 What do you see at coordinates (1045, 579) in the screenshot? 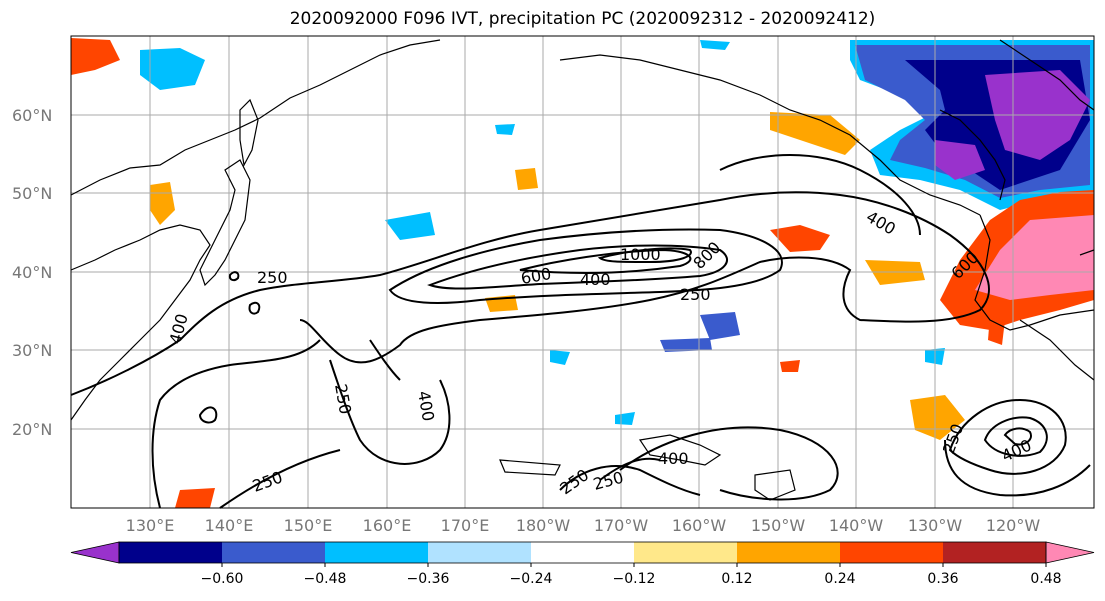
I see `colorbar-tick-label: 0.48` at bounding box center [1045, 579].